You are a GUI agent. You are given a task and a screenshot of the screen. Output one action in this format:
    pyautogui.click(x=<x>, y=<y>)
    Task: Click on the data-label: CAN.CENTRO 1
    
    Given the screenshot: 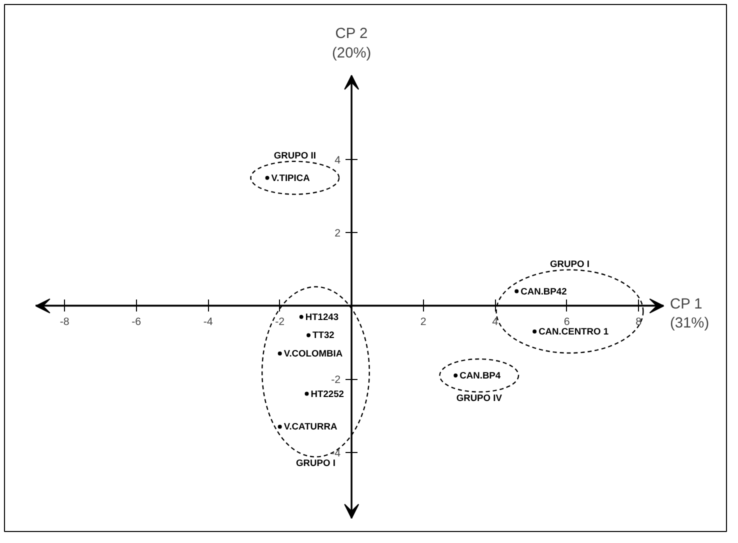 What is the action you would take?
    pyautogui.click(x=573, y=331)
    